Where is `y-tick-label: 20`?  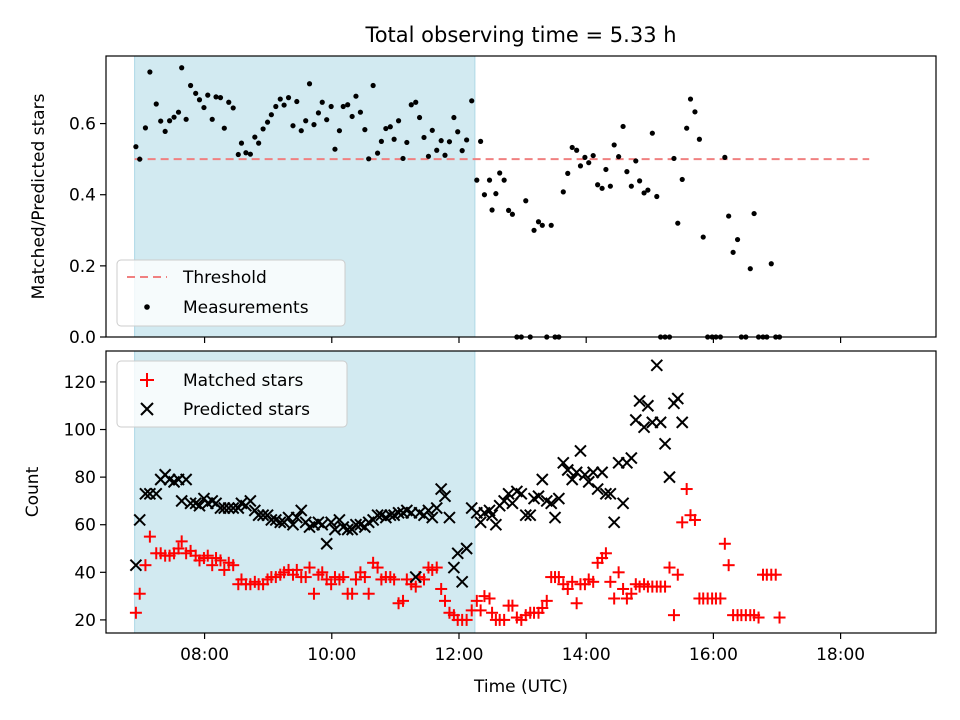
y-tick-label: 20 is located at coordinates (85, 621).